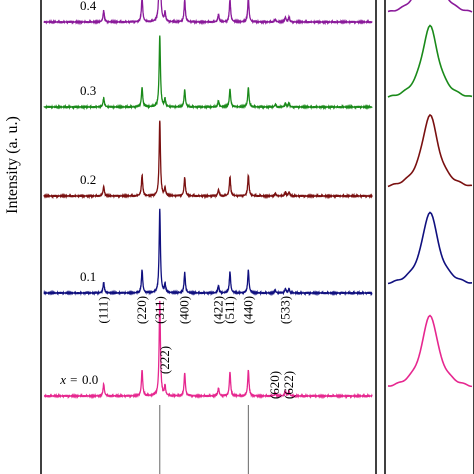 The image size is (474, 474). Describe the element at coordinates (204, 439) in the screenshot. I see `reference-pattern-group` at that location.